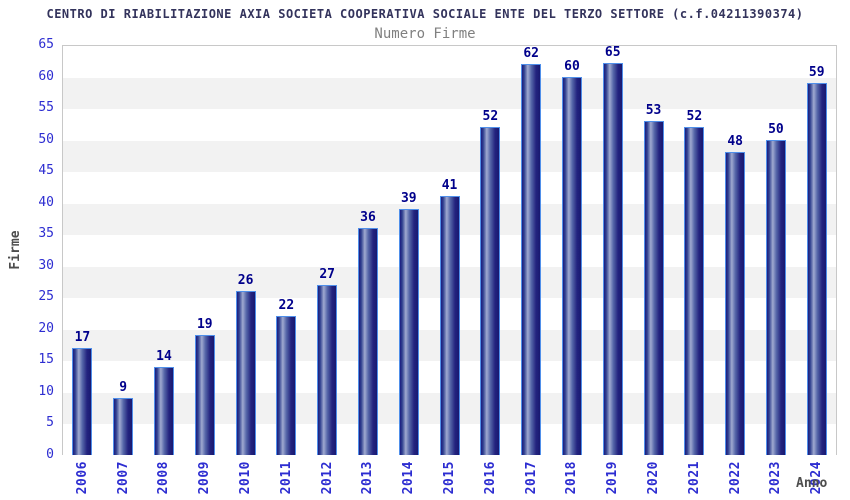 The width and height of the screenshot is (850, 500). What do you see at coordinates (245, 250) in the screenshot?
I see `bar-group-2010: 26` at bounding box center [245, 250].